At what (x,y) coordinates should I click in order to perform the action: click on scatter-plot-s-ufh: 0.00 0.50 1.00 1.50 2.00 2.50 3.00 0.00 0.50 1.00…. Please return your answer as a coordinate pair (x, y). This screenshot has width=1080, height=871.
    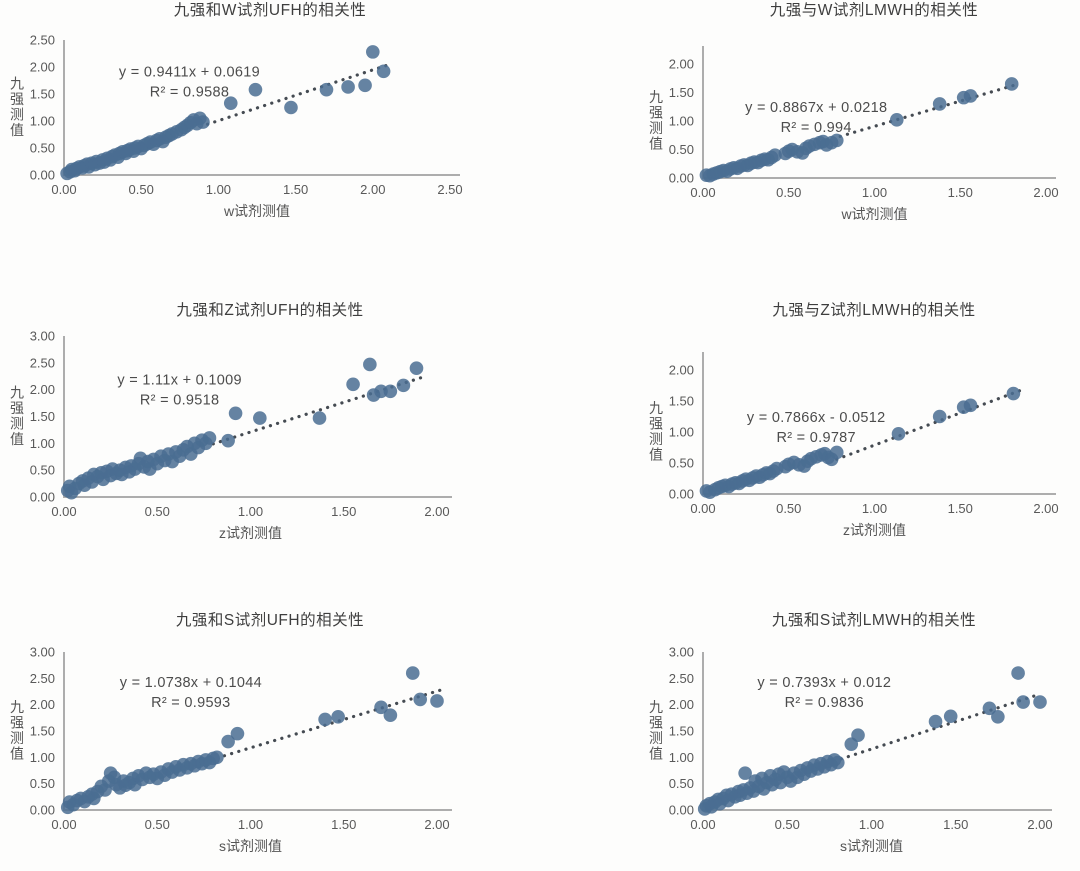
    Looking at the image, I should click on (231, 749).